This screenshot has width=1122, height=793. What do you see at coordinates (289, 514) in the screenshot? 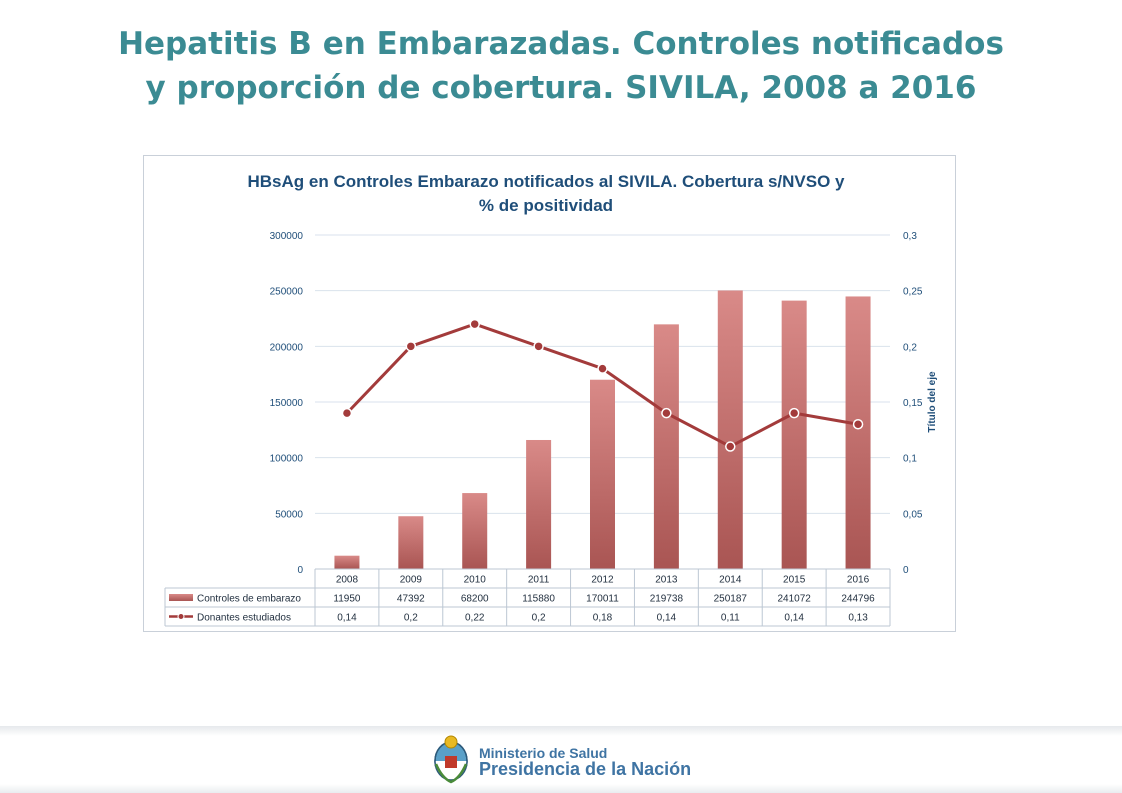
I see `left-axis-tick-label: 50000` at bounding box center [289, 514].